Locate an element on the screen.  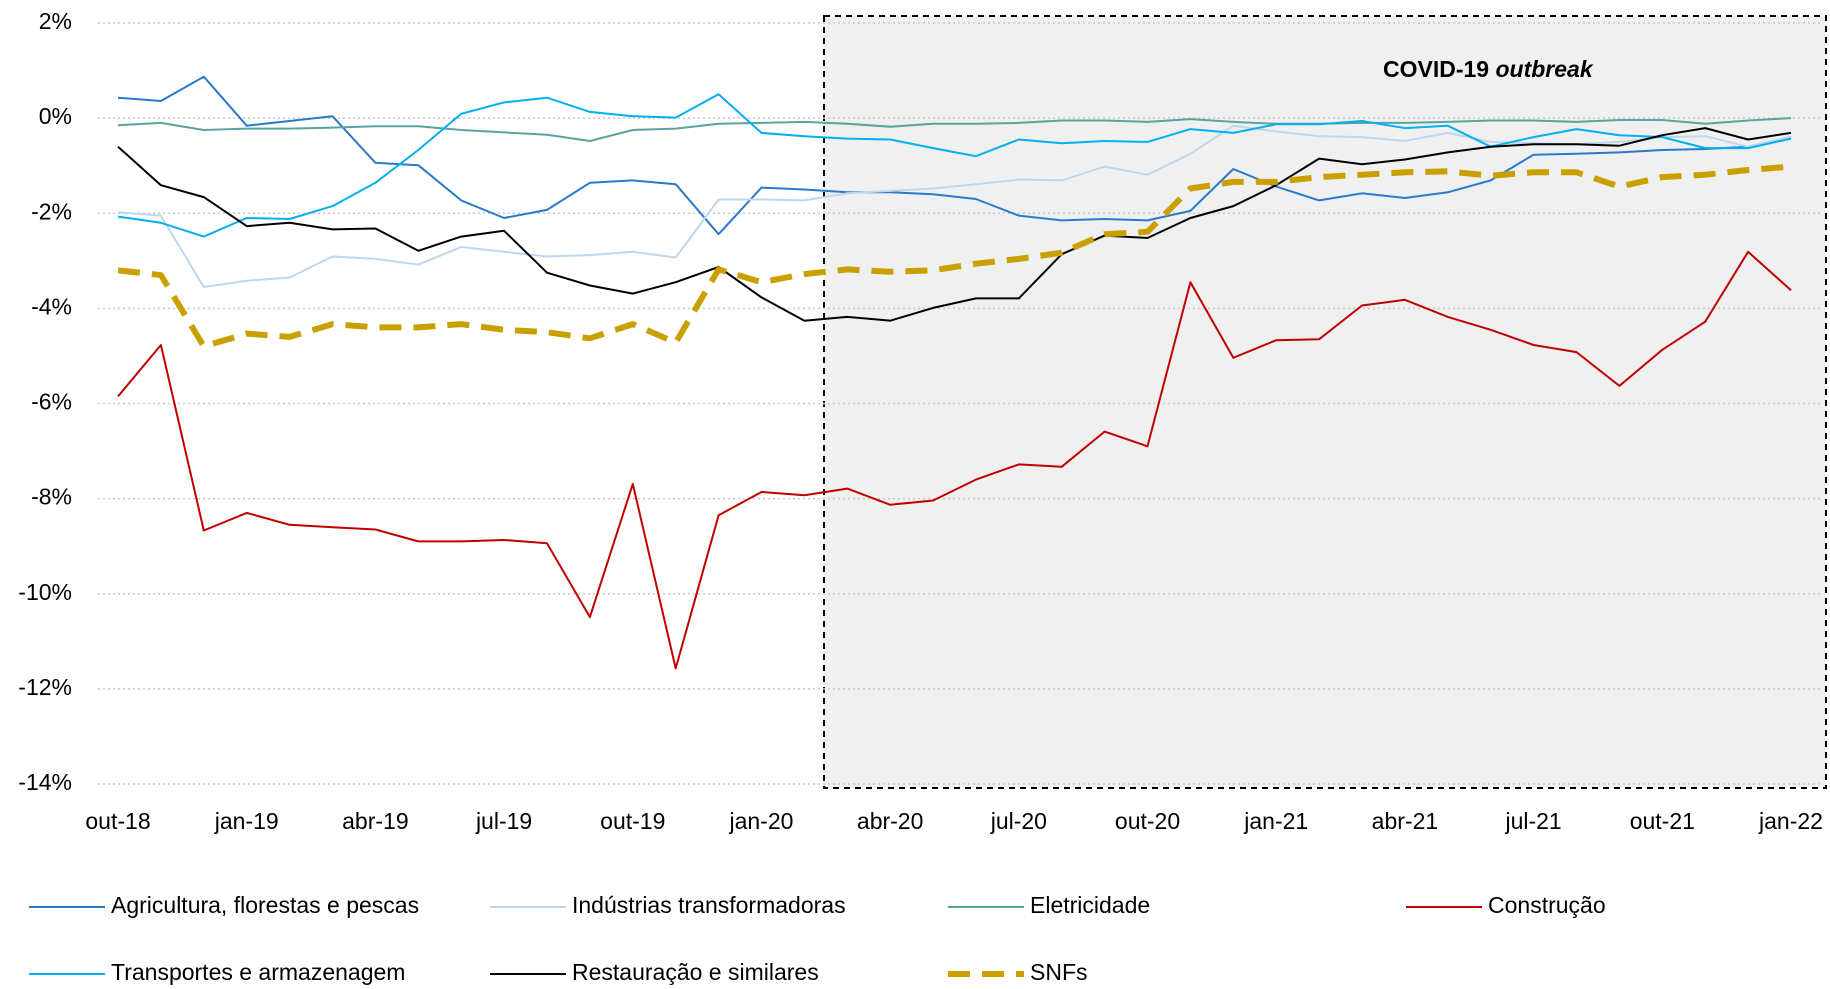
legend-label: Restauração e similares is located at coordinates (695, 972).